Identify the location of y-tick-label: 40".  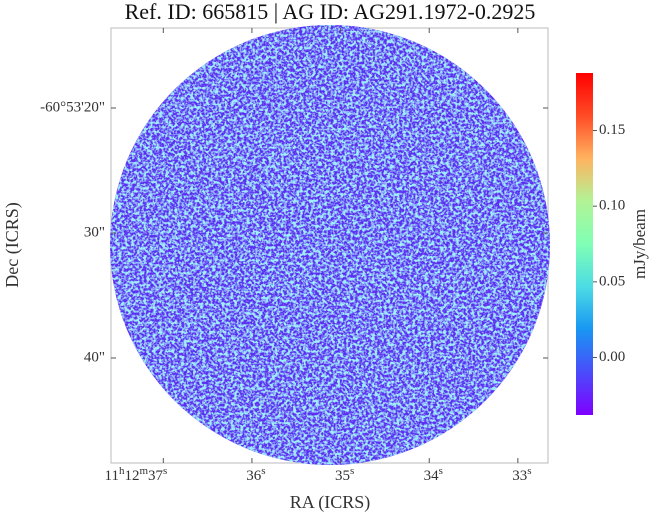
(94, 357).